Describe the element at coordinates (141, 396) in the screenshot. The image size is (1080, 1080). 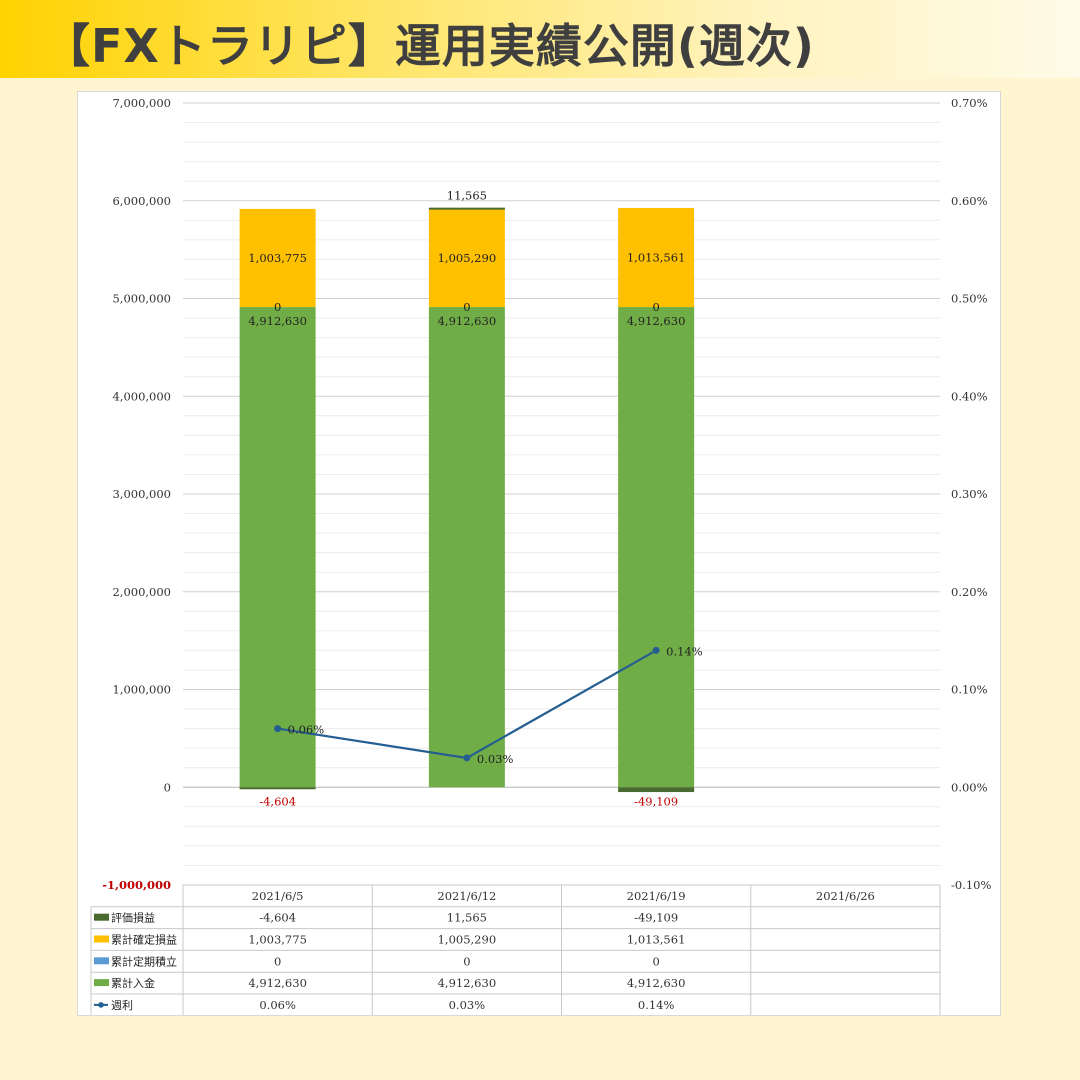
I see `y-axis-tick-label: 4,000,000` at that location.